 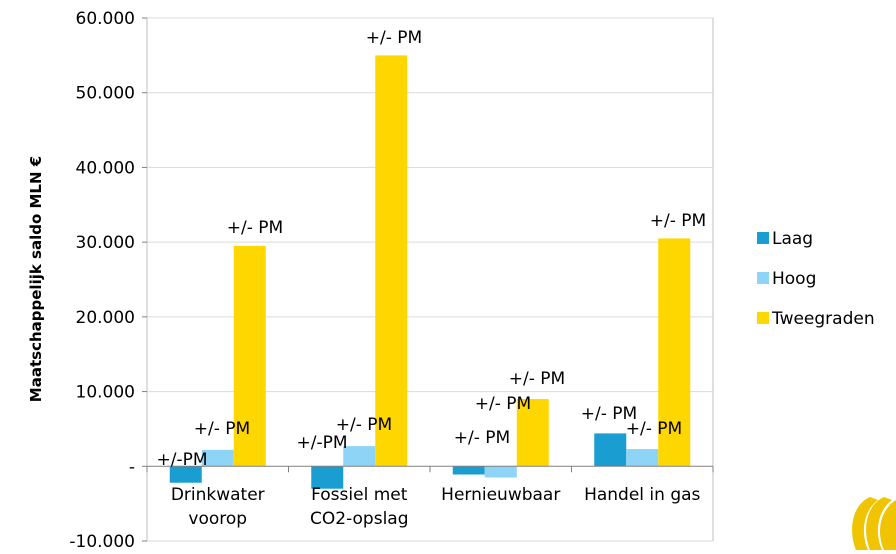 I want to click on y-tick-label: 20.000, so click(x=105, y=318).